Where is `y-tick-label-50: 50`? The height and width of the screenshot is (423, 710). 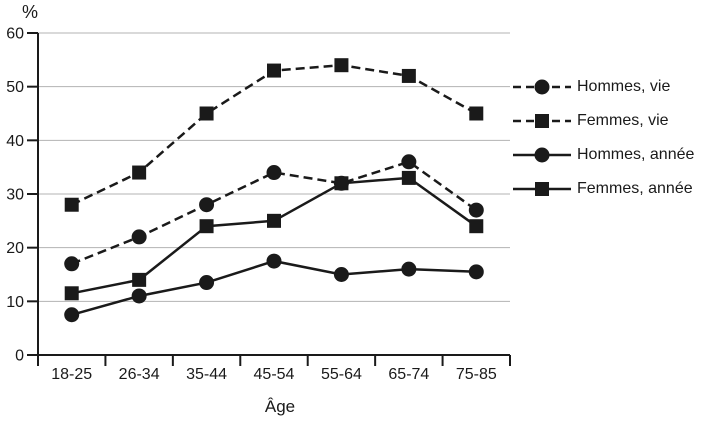
y-tick-label-50: 50 is located at coordinates (15, 87).